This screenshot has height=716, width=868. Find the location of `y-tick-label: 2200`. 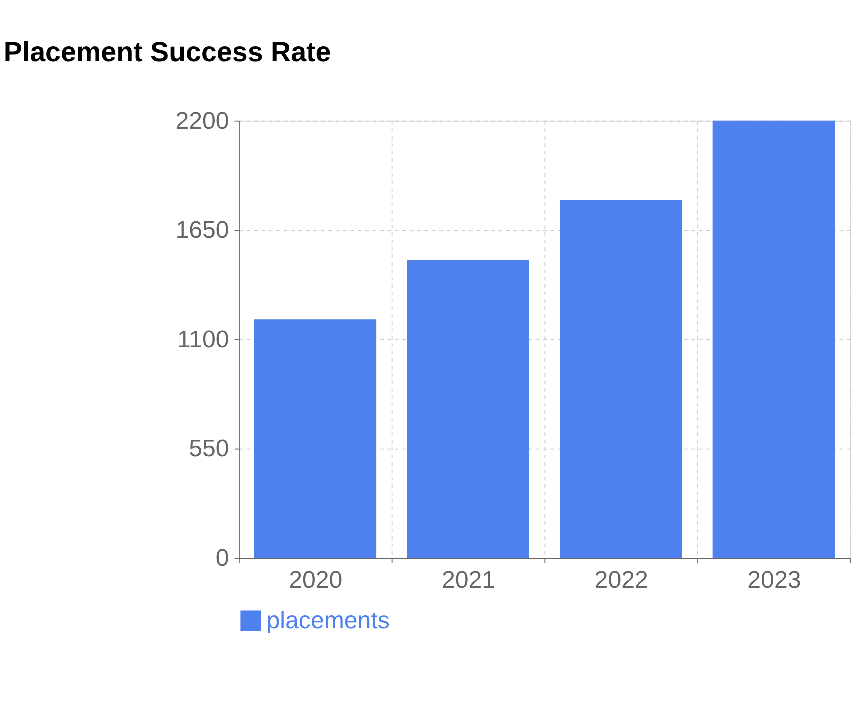

y-tick-label: 2200 is located at coordinates (203, 121).